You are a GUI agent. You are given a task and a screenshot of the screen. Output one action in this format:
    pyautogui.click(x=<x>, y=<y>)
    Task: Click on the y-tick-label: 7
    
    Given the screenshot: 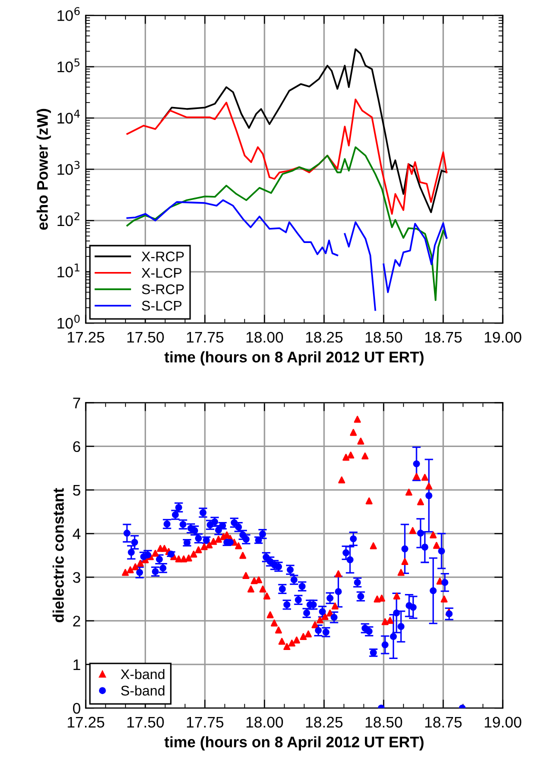 What is the action you would take?
    pyautogui.click(x=76, y=403)
    